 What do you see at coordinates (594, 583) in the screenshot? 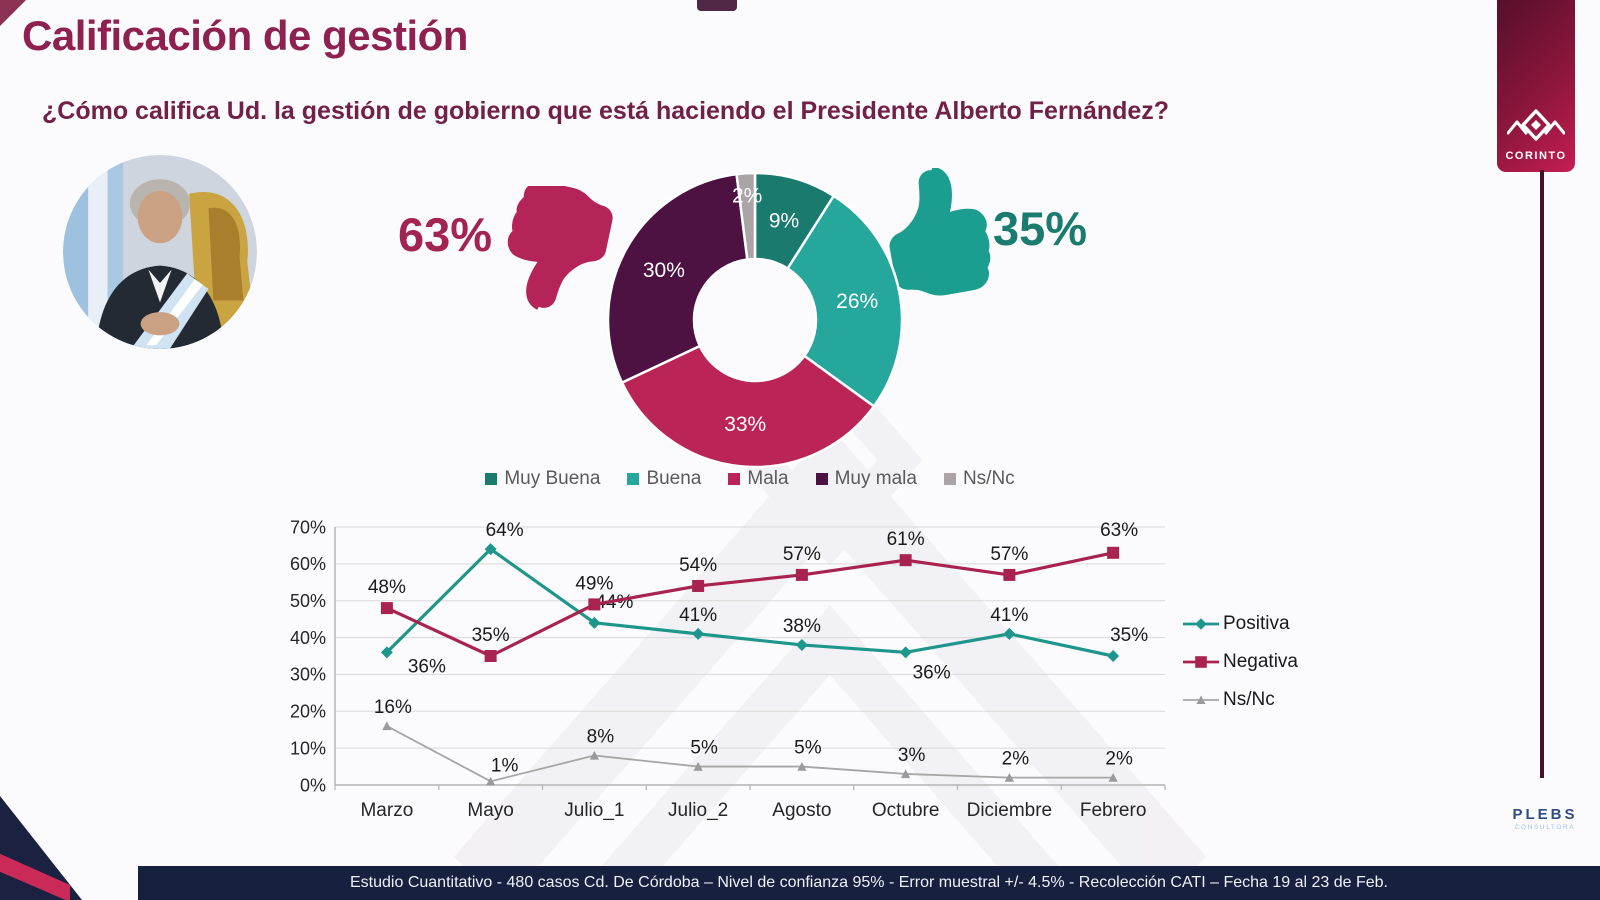
I see `data-label: 49%` at bounding box center [594, 583].